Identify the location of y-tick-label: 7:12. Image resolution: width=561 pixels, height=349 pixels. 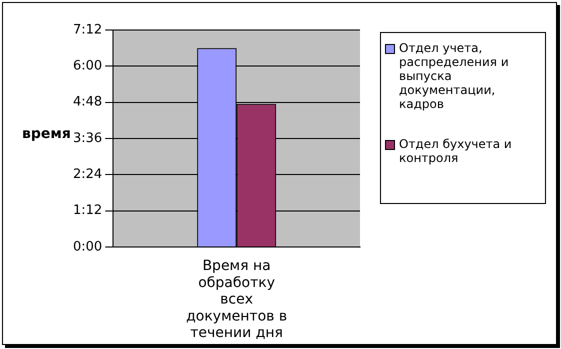
(87, 30).